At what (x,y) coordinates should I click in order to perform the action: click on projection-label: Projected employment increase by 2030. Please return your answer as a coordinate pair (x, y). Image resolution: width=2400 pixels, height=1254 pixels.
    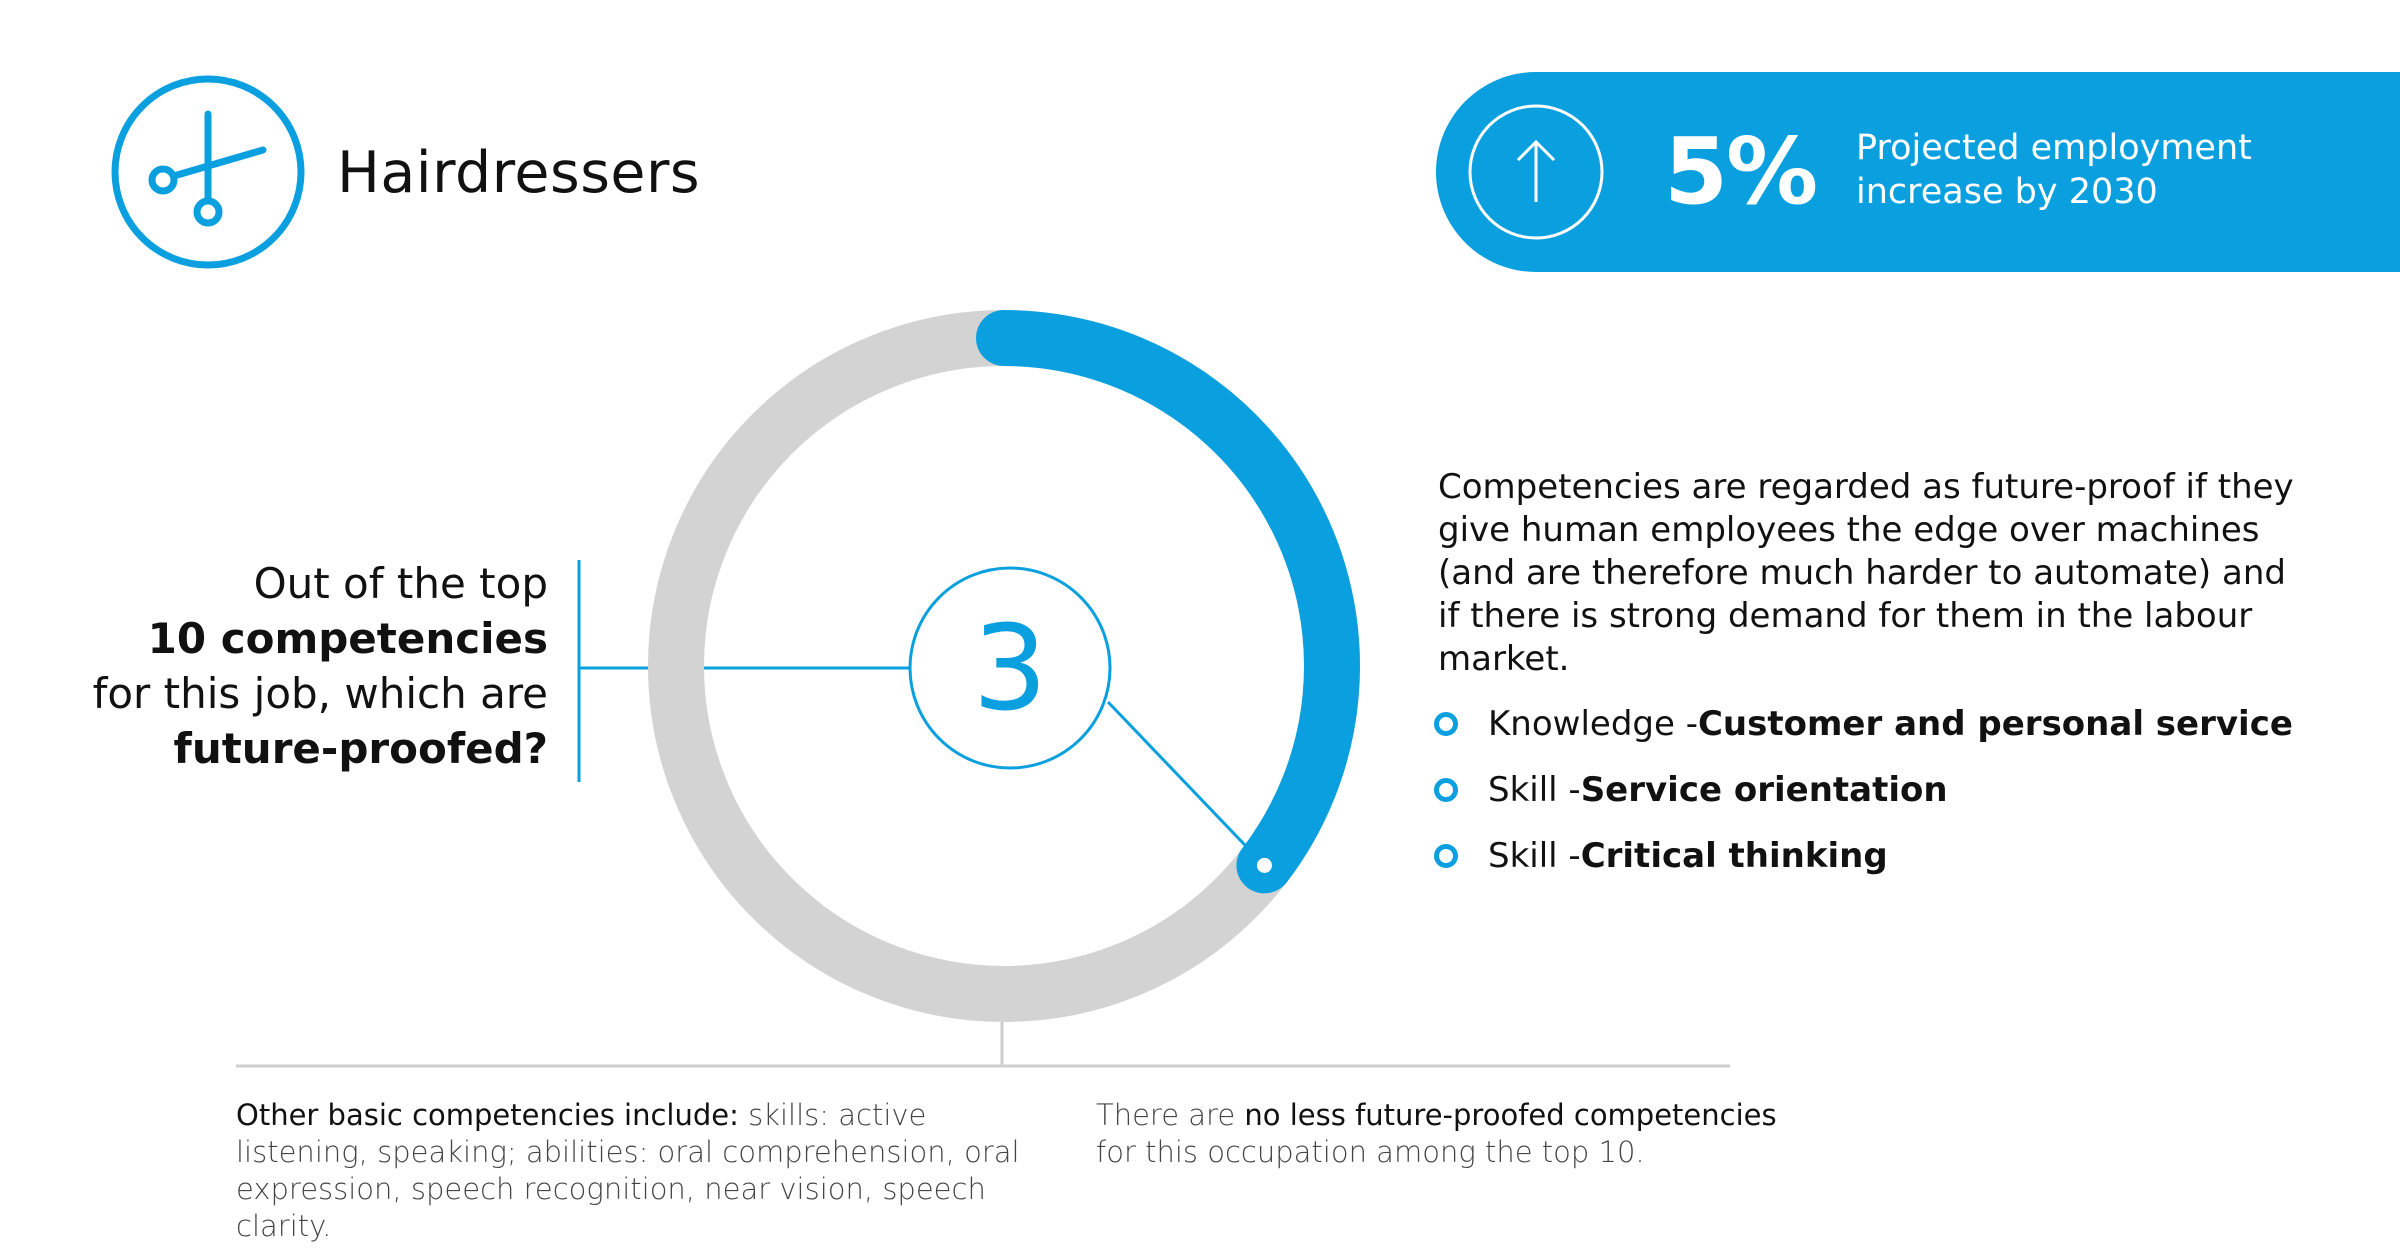
    Looking at the image, I should click on (2054, 170).